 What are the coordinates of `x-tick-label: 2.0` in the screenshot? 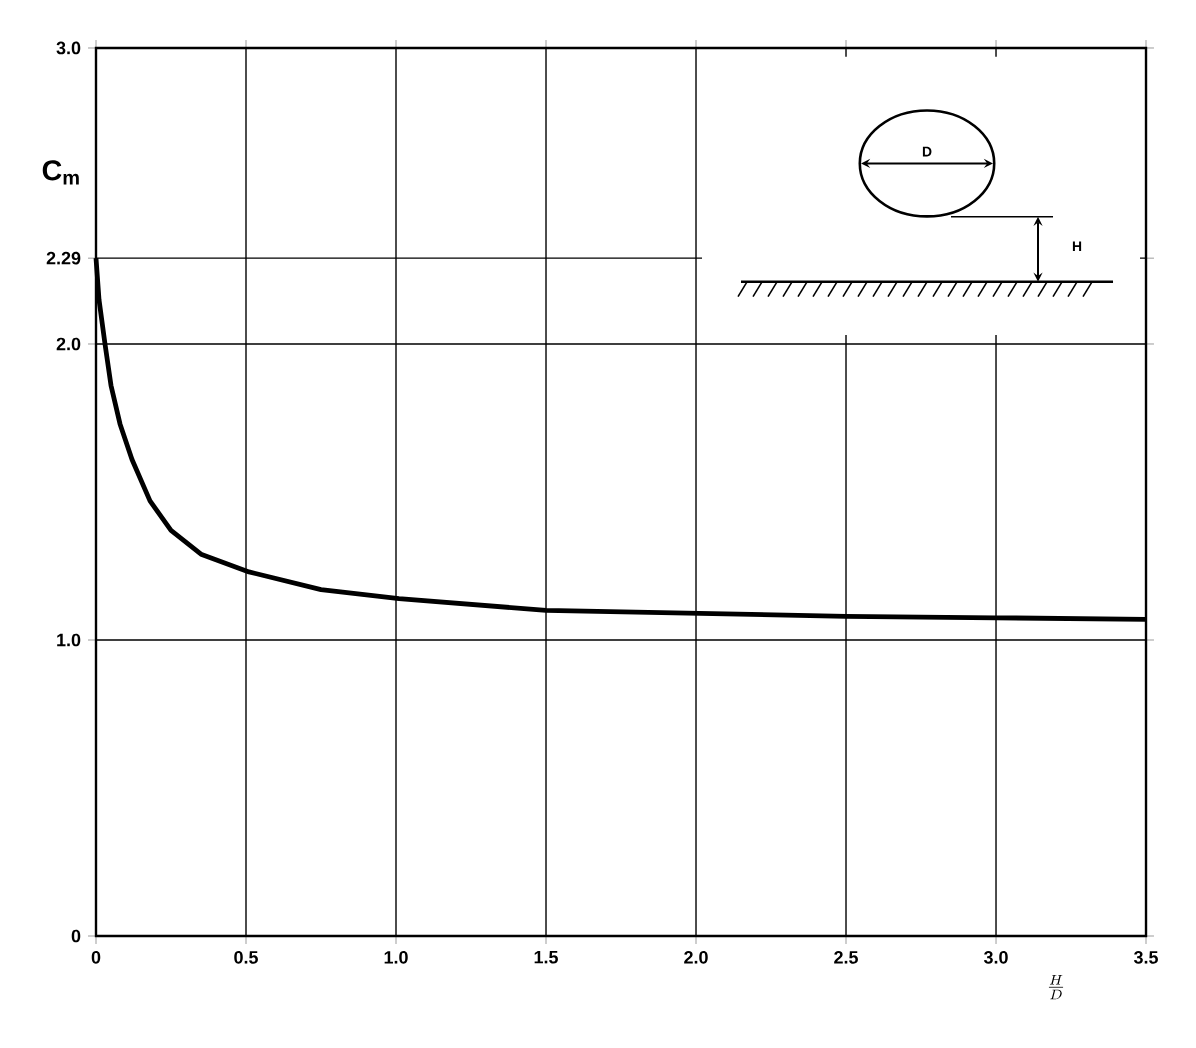 It's located at (696, 957).